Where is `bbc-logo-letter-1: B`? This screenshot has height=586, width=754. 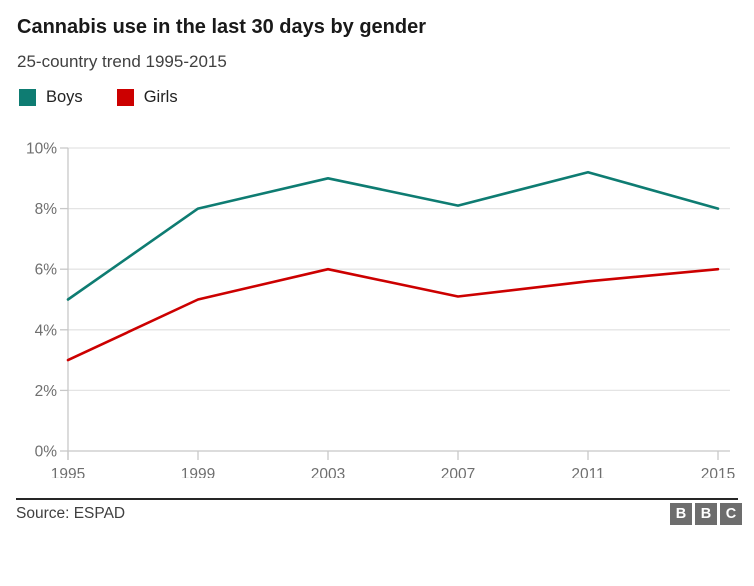 bbc-logo-letter-1: B is located at coordinates (681, 514).